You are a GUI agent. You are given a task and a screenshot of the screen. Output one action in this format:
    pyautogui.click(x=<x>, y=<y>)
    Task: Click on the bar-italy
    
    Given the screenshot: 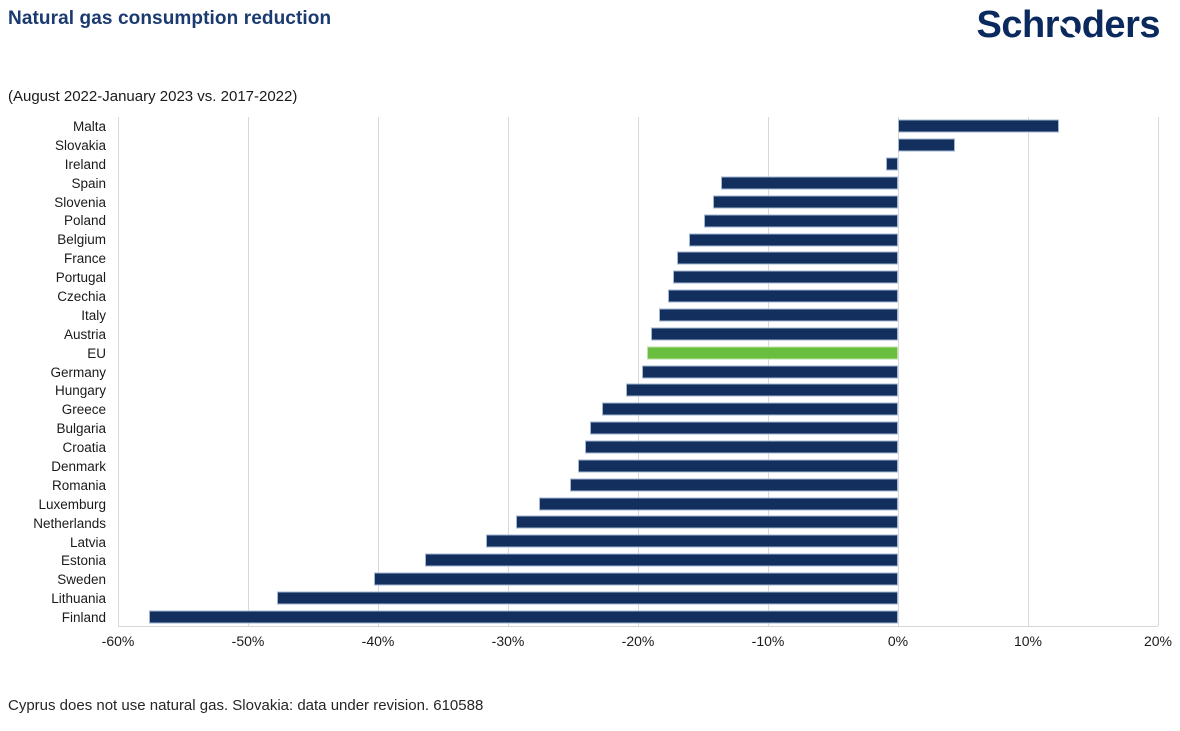 What is the action you would take?
    pyautogui.click(x=778, y=315)
    